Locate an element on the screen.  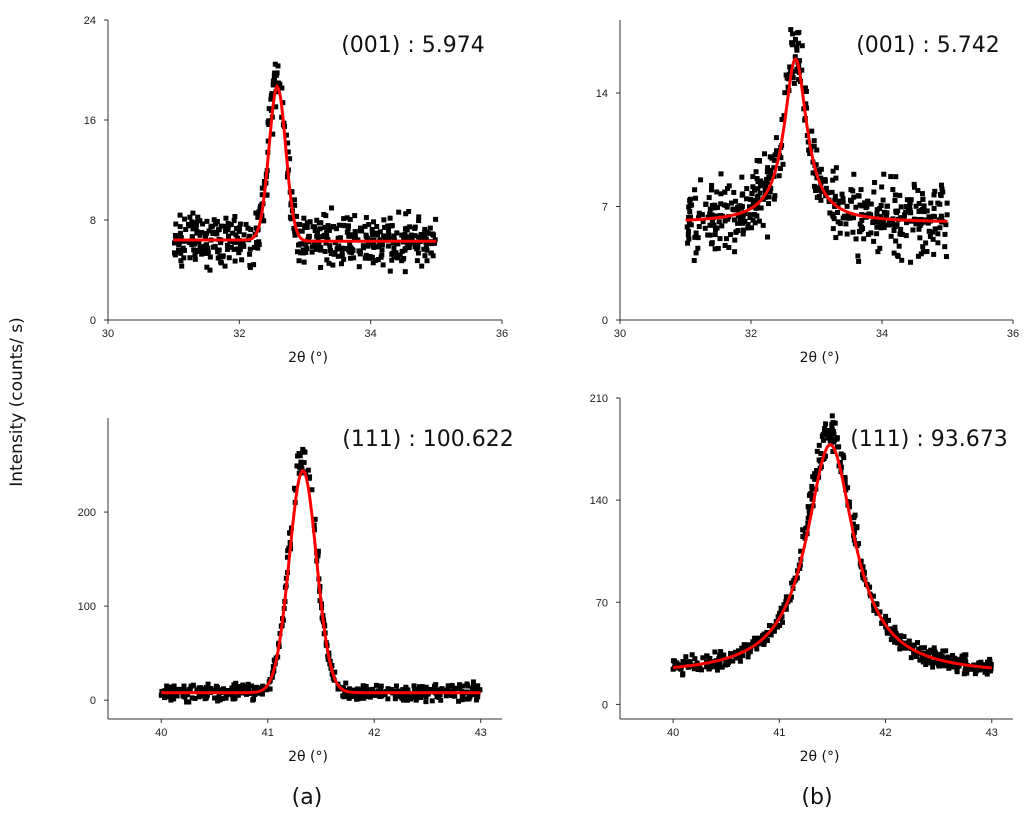
y-tick-label: 24 is located at coordinates (90, 21).